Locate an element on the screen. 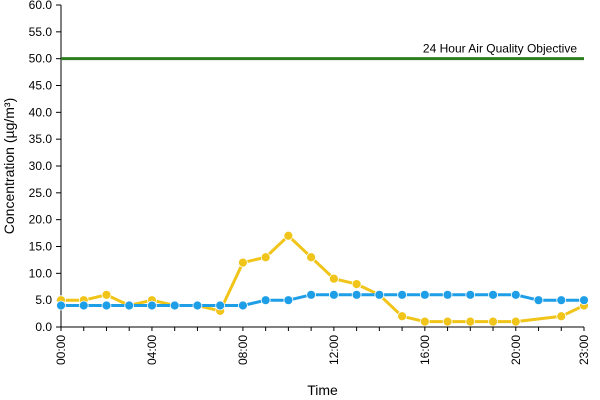  x-tick-label: 16:00 is located at coordinates (425, 350).